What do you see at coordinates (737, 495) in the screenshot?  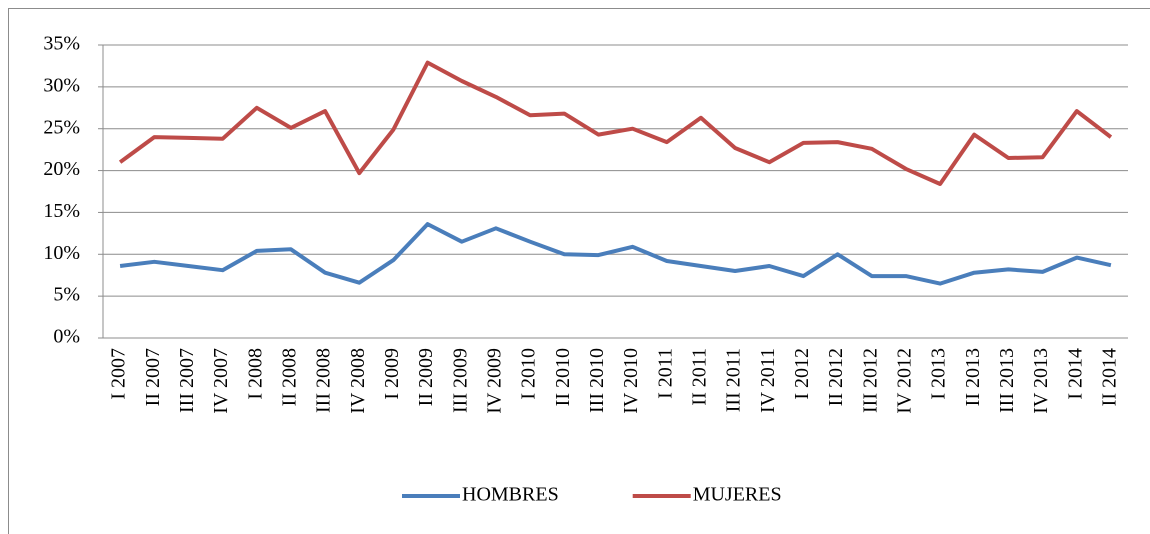 I see `legend-label: MUJERES` at bounding box center [737, 495].